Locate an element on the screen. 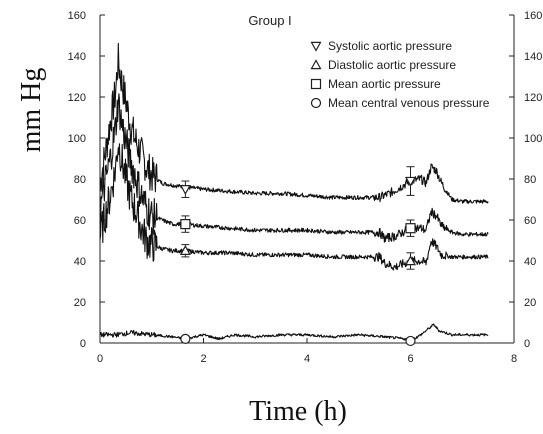 This screenshot has width=543, height=434. right-y-tick-label: 0 is located at coordinates (527, 344).